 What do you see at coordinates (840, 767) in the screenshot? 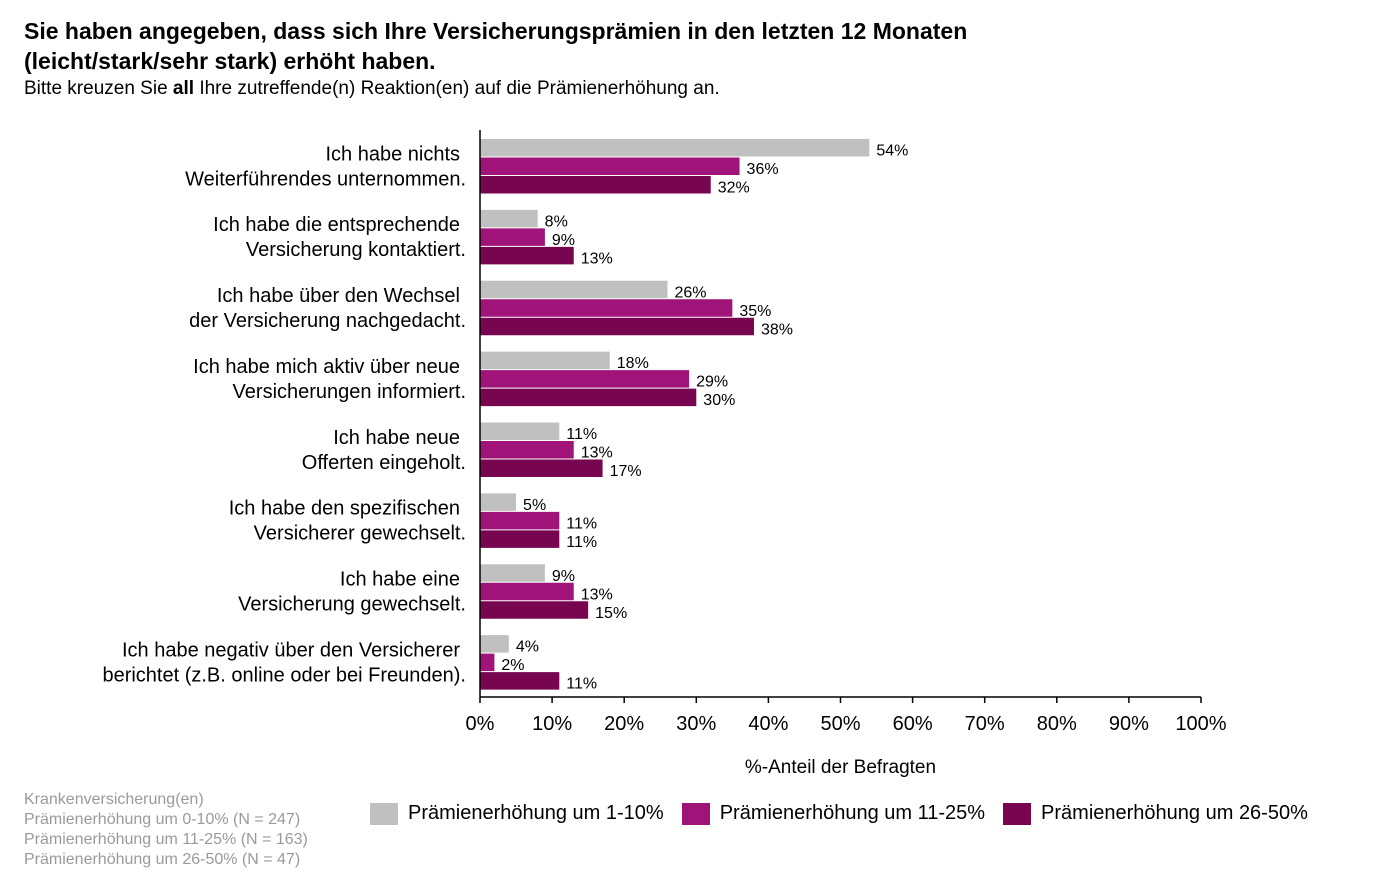
I see `x-axis-title: %-Anteil der Befragten` at bounding box center [840, 767].